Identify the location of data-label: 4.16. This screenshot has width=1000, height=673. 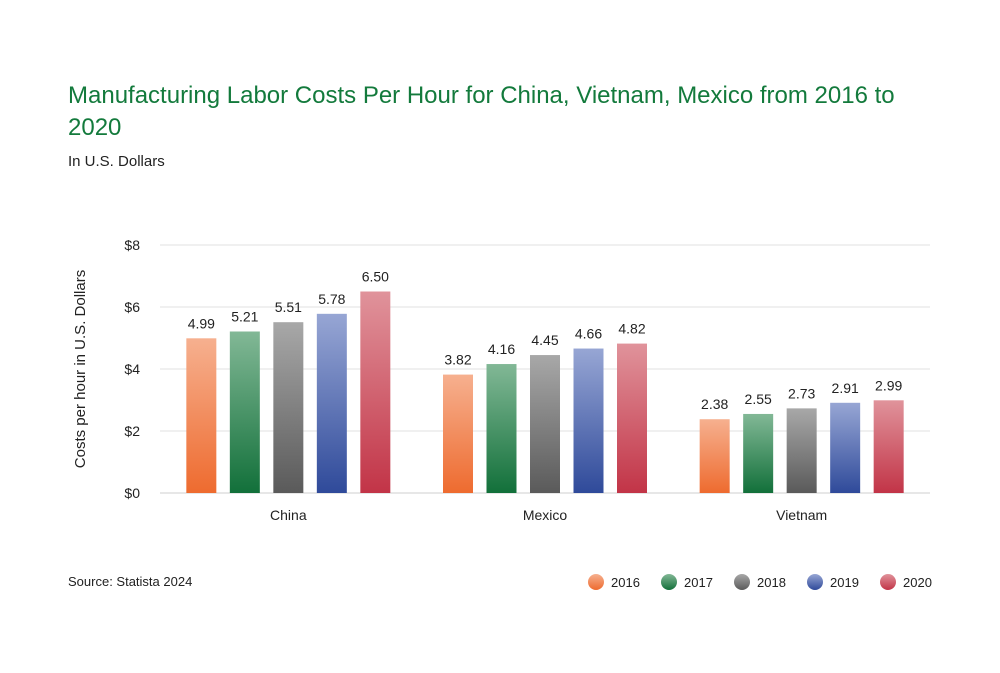
(501, 349).